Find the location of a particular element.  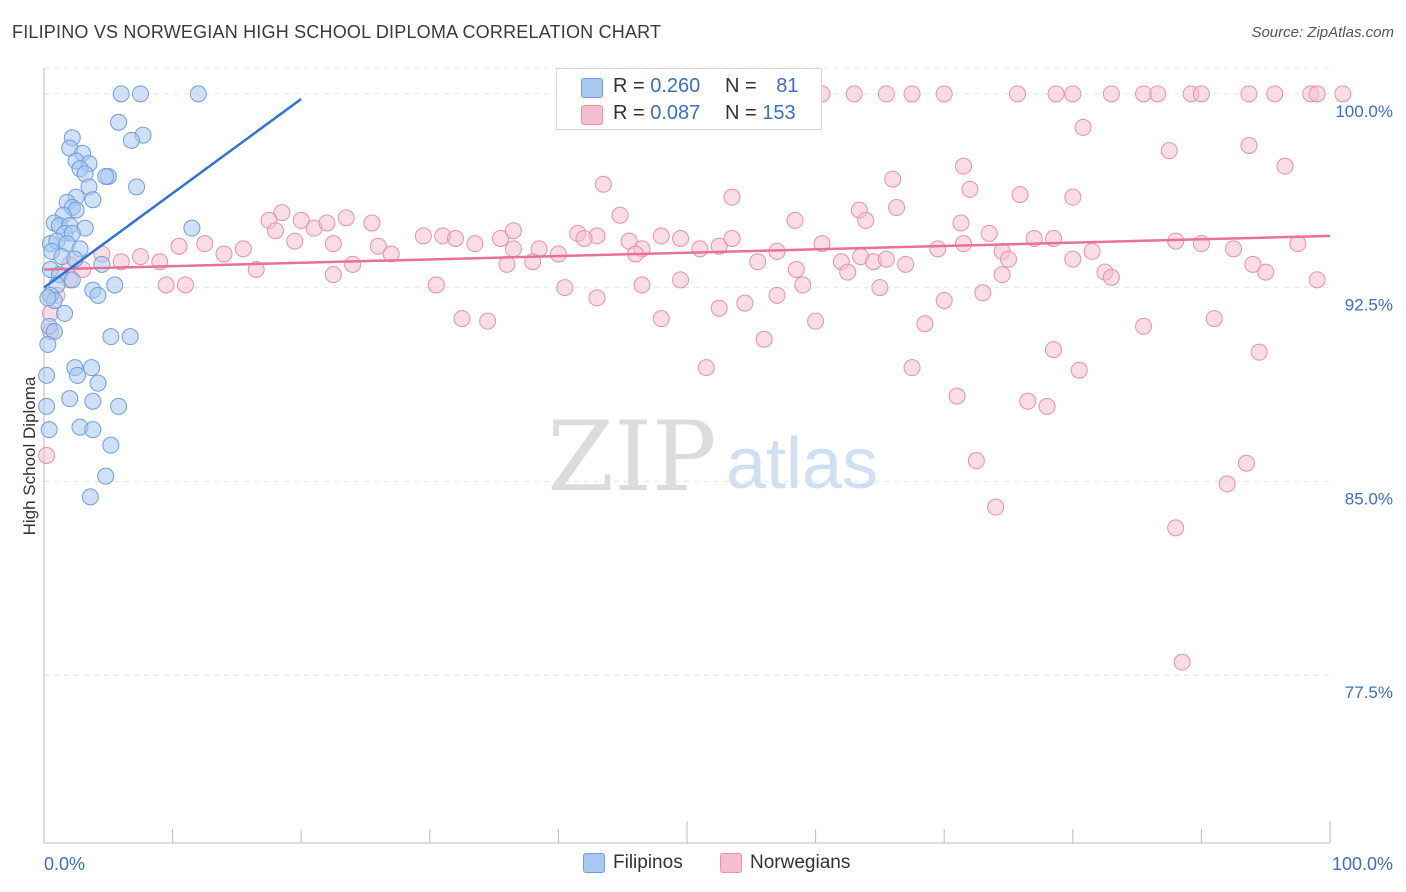

stats-row-filipinos: R = 0.260 N = 81 is located at coordinates (689, 89).